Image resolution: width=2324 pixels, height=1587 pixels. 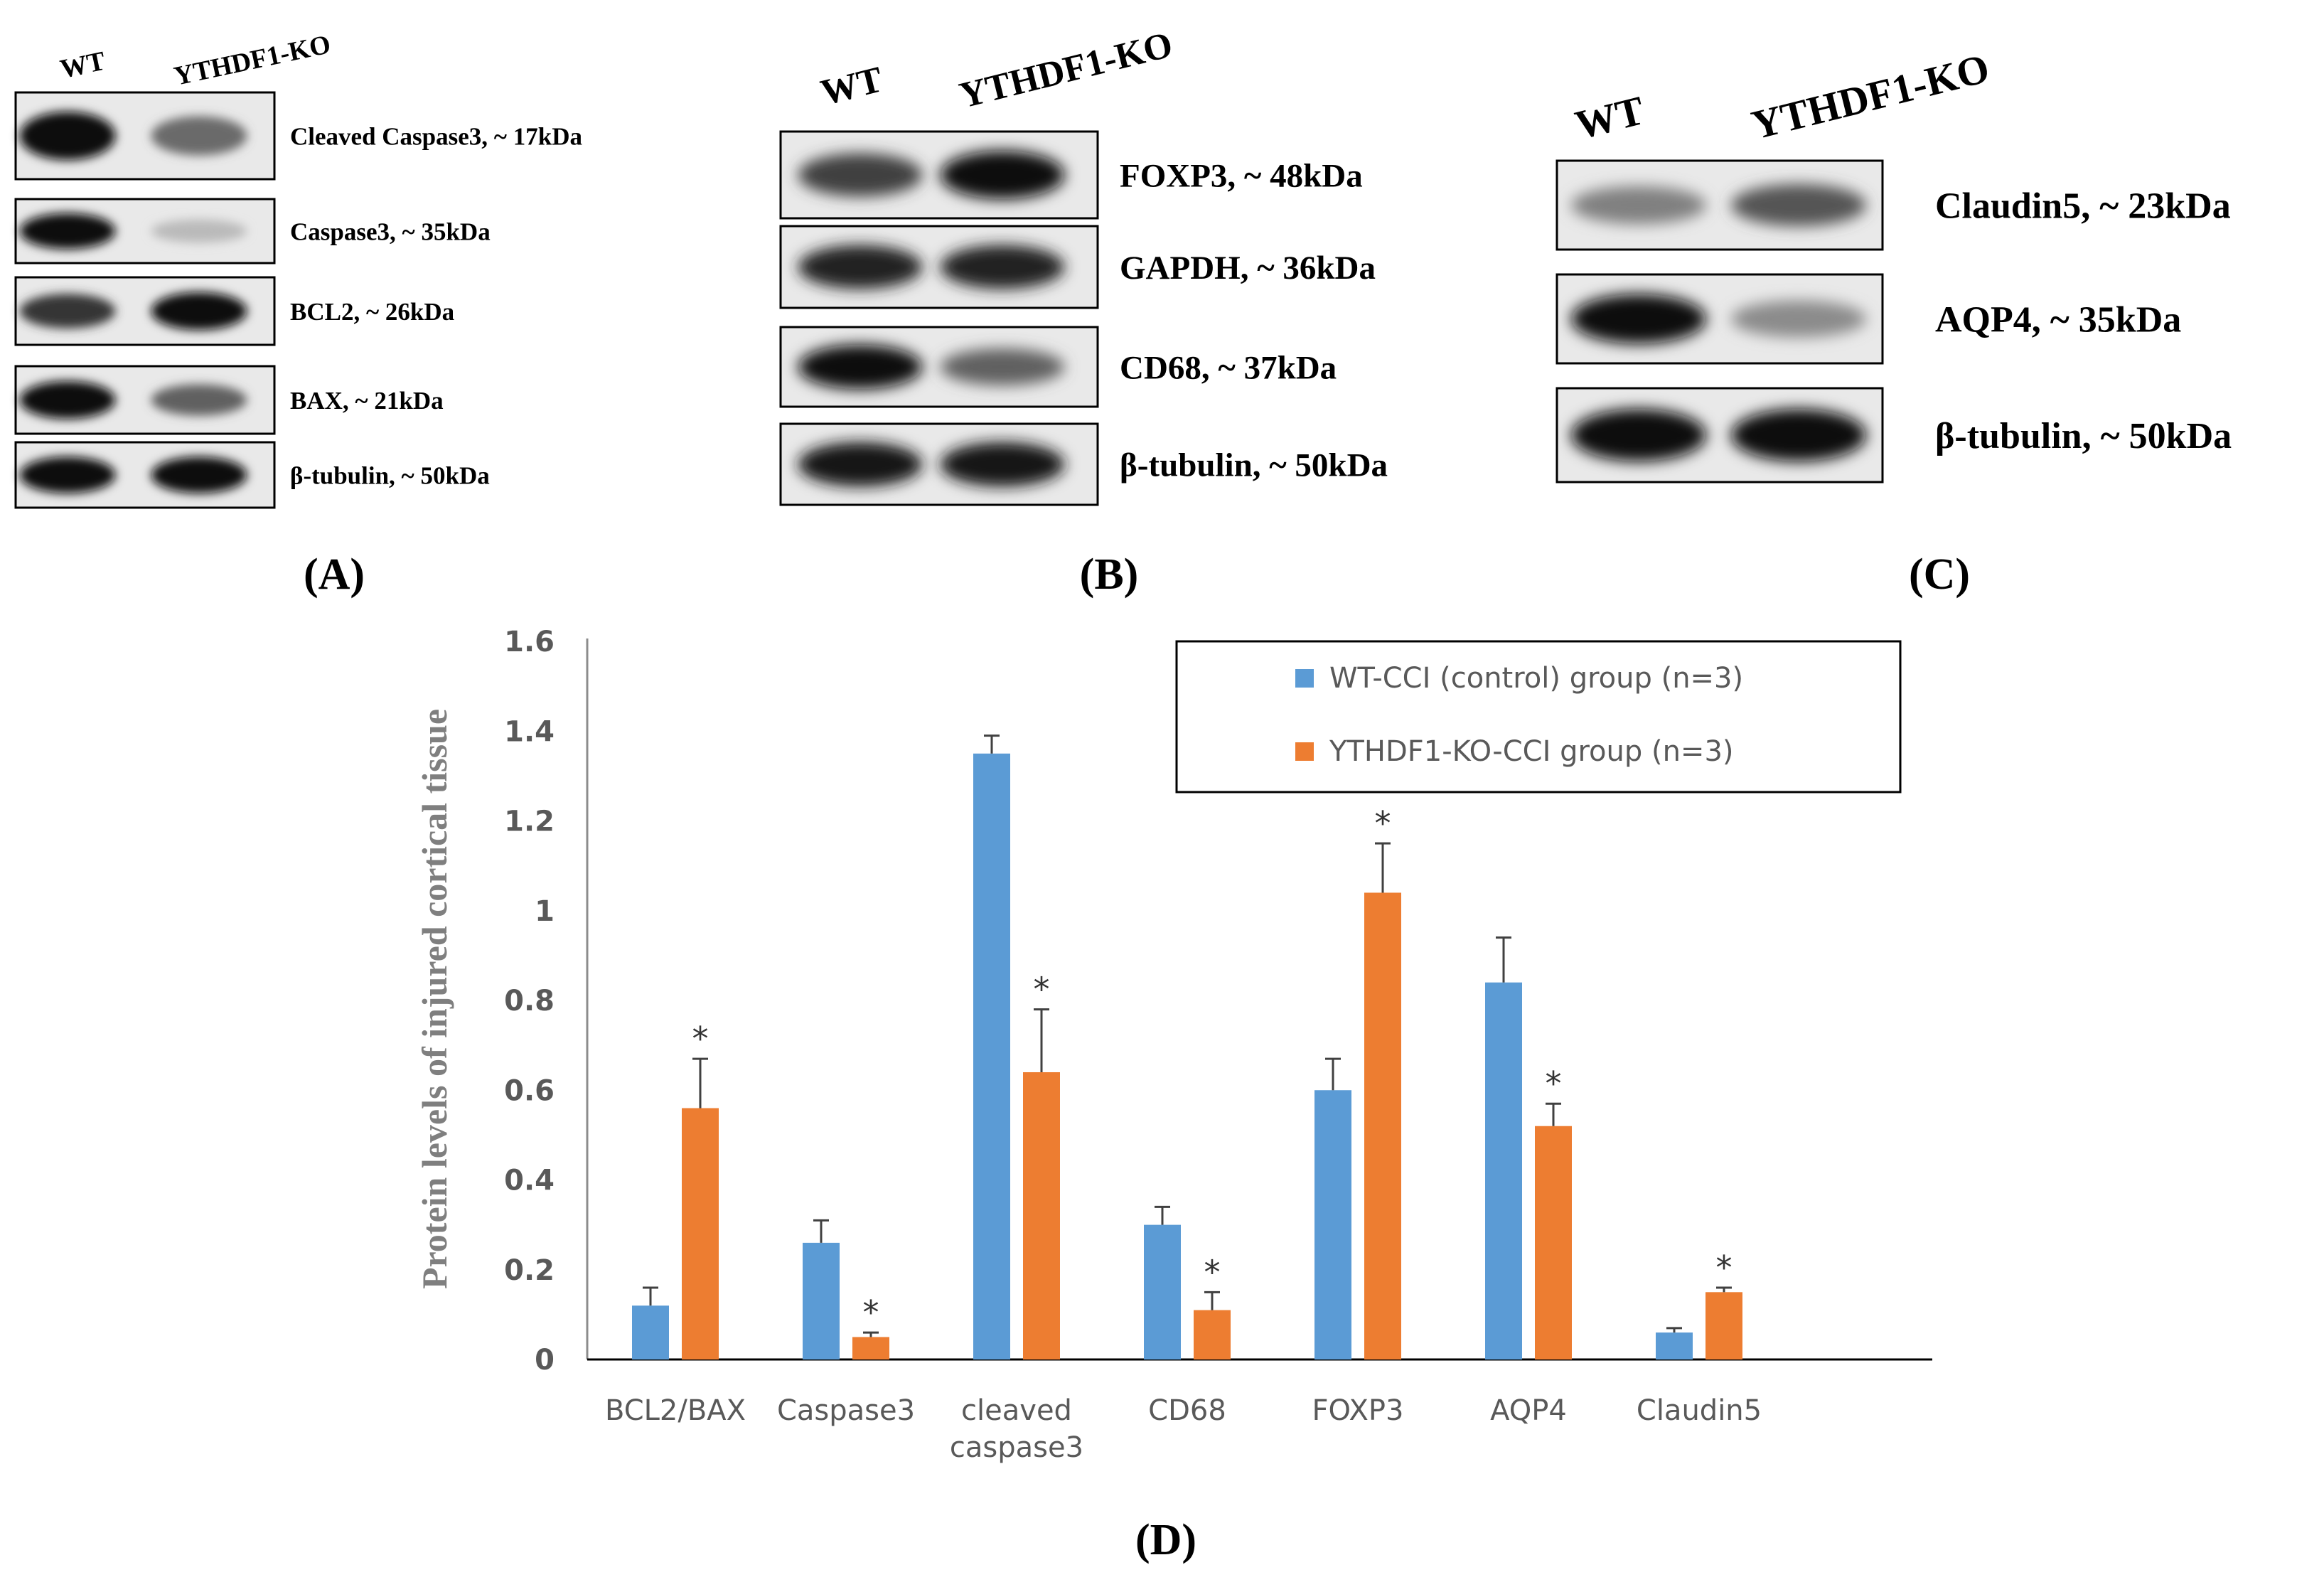 I want to click on blot-a-3: BAX, ~ 21kDa, so click(x=229, y=400).